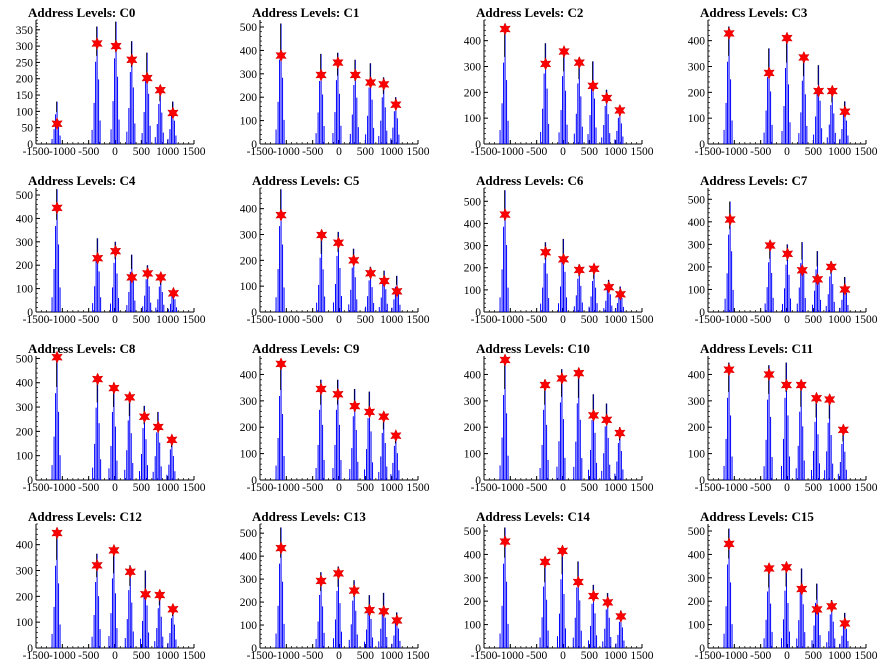 This screenshot has height=672, width=896. I want to click on x-tick-label: 0, so click(339, 488).